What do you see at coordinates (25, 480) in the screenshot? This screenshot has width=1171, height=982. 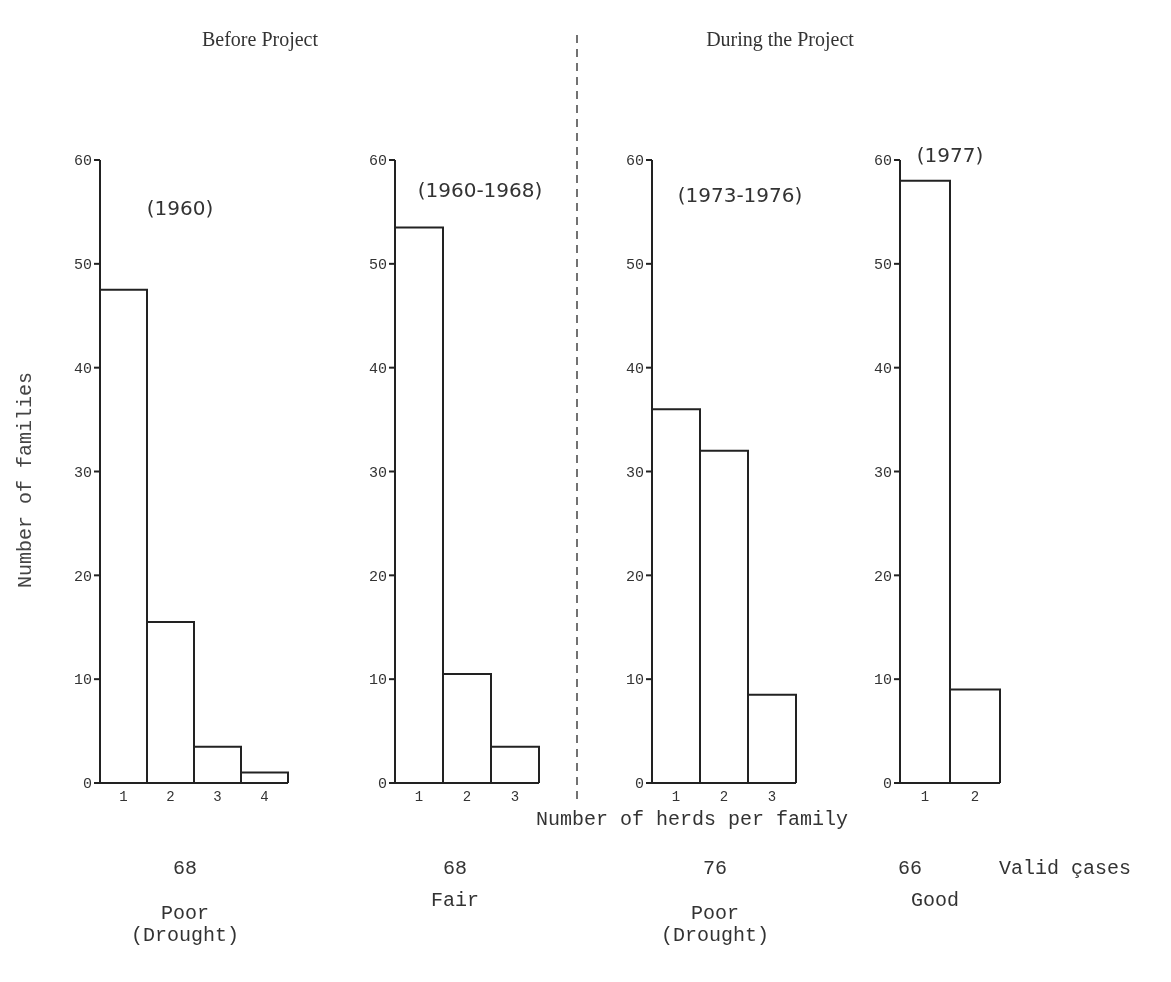 I see `y-axis-title: Number of families` at bounding box center [25, 480].